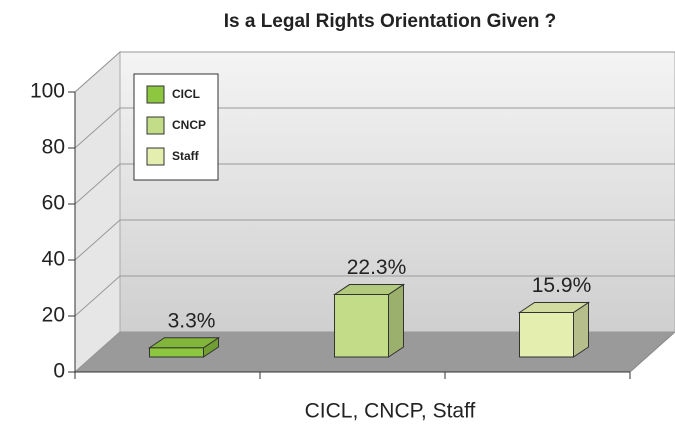 Image resolution: width=675 pixels, height=431 pixels. I want to click on data-label: 22.3%, so click(377, 267).